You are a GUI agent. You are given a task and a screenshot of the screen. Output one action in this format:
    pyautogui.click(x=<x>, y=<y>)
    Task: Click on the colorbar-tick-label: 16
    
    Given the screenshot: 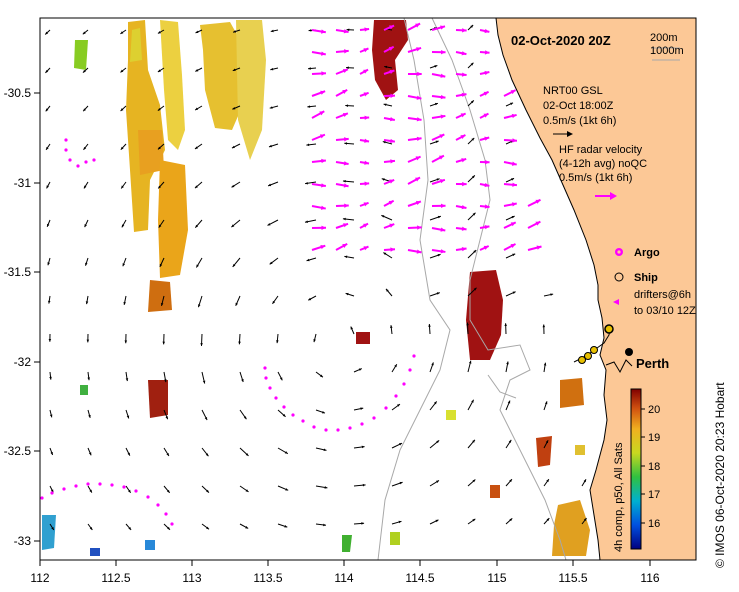 What is the action you would take?
    pyautogui.click(x=654, y=524)
    